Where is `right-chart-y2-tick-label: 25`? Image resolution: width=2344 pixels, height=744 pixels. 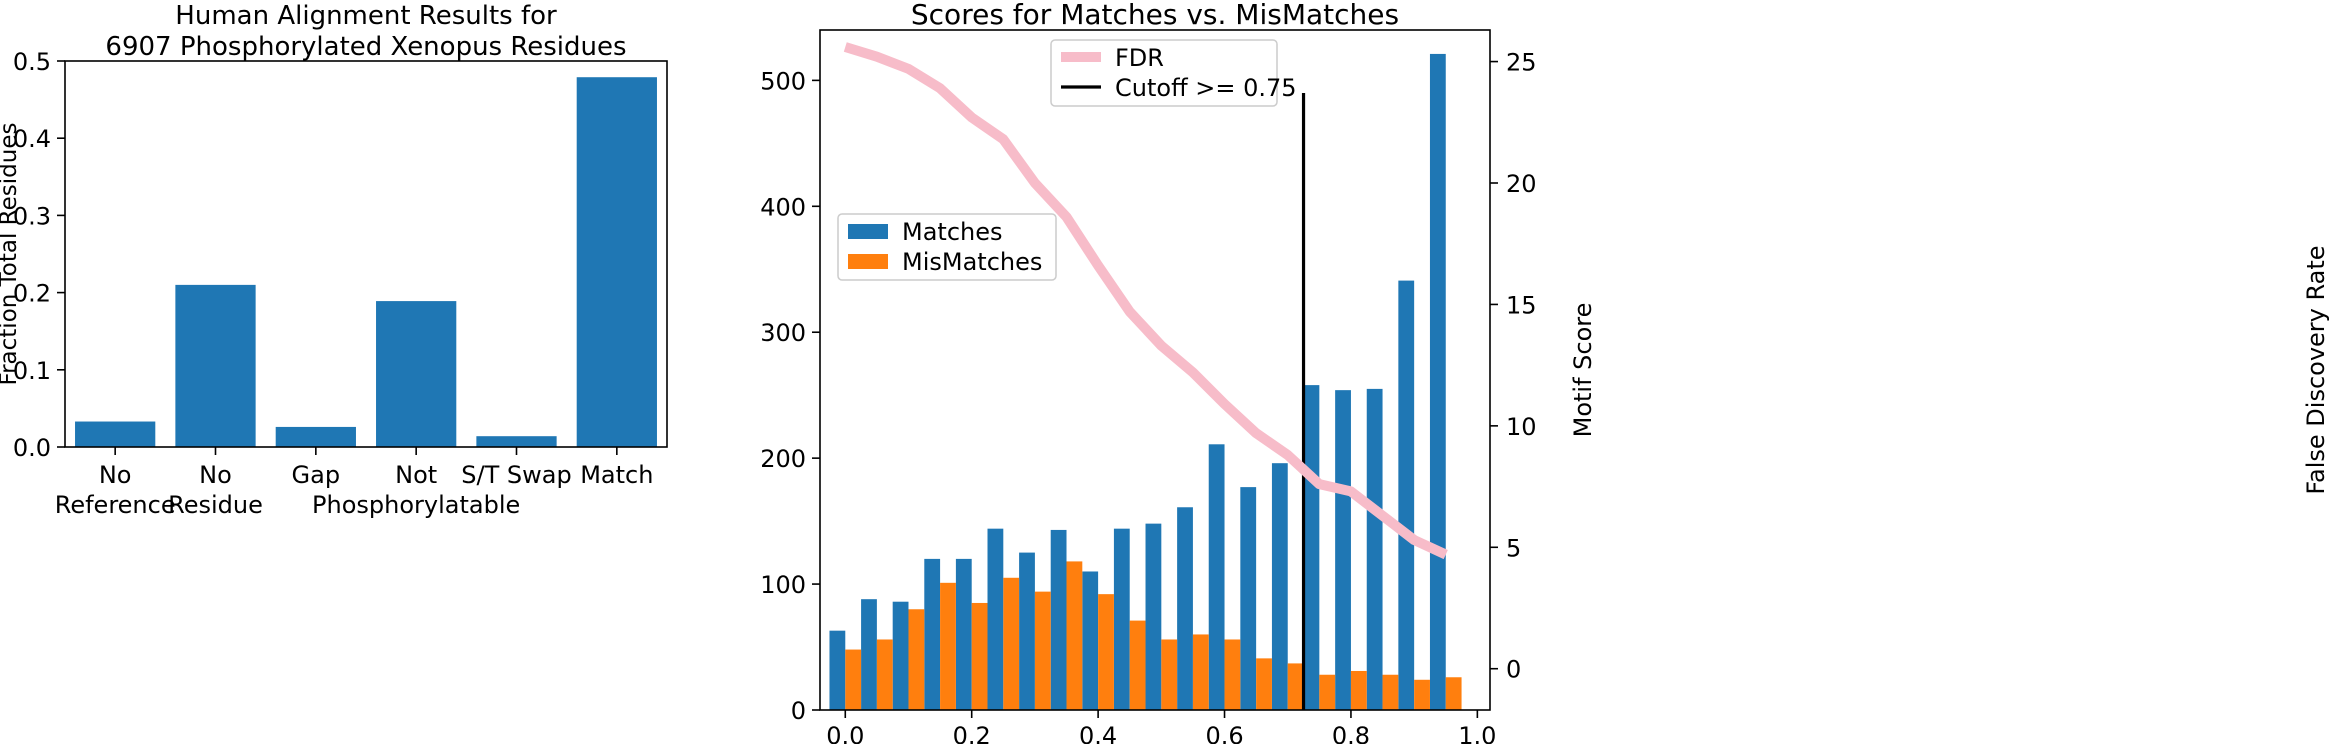 right-chart-y2-tick-label: 25 is located at coordinates (1521, 63).